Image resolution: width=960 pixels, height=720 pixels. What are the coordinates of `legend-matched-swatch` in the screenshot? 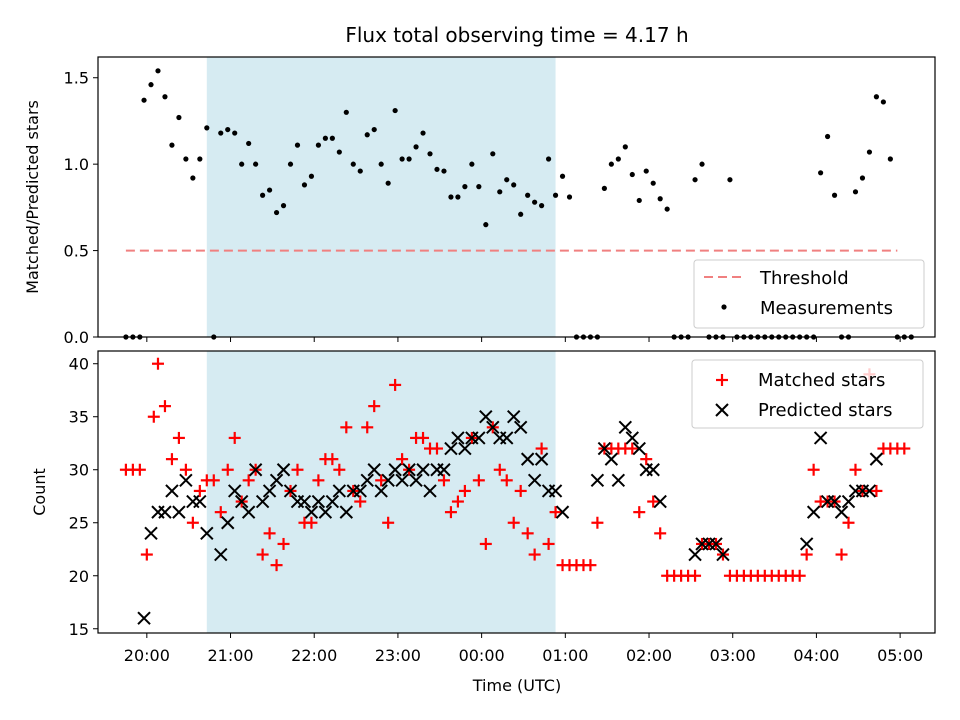 It's located at (722, 380).